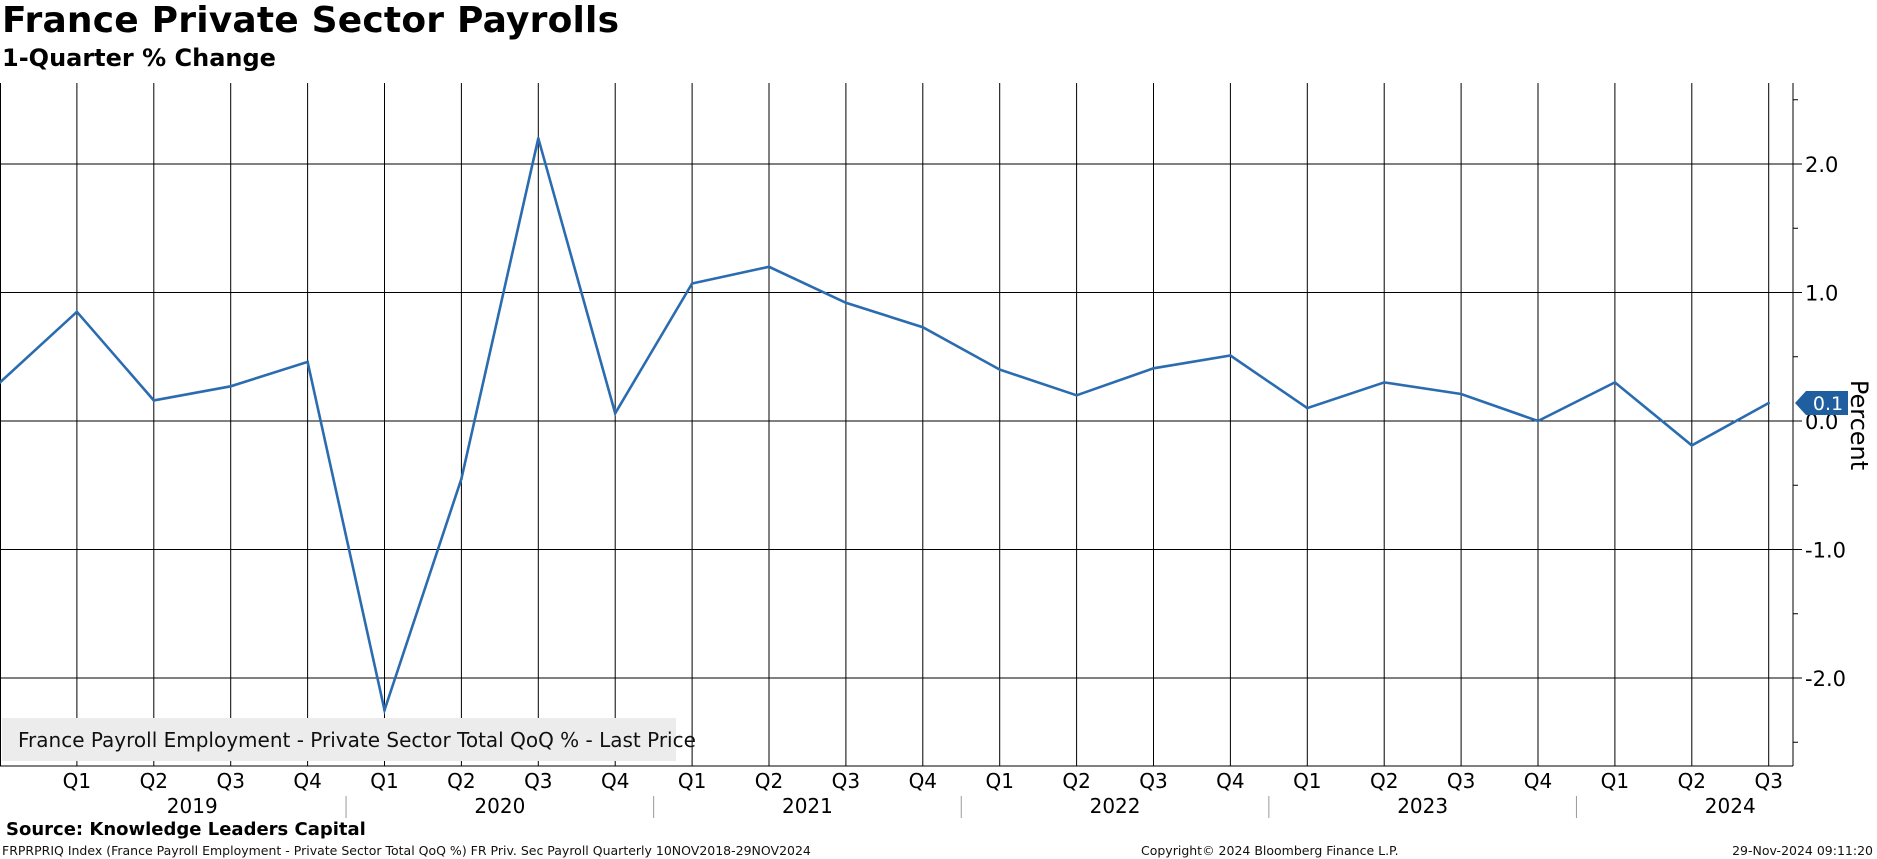 The image size is (1877, 859). What do you see at coordinates (499, 806) in the screenshot?
I see `x-year-label: 2020` at bounding box center [499, 806].